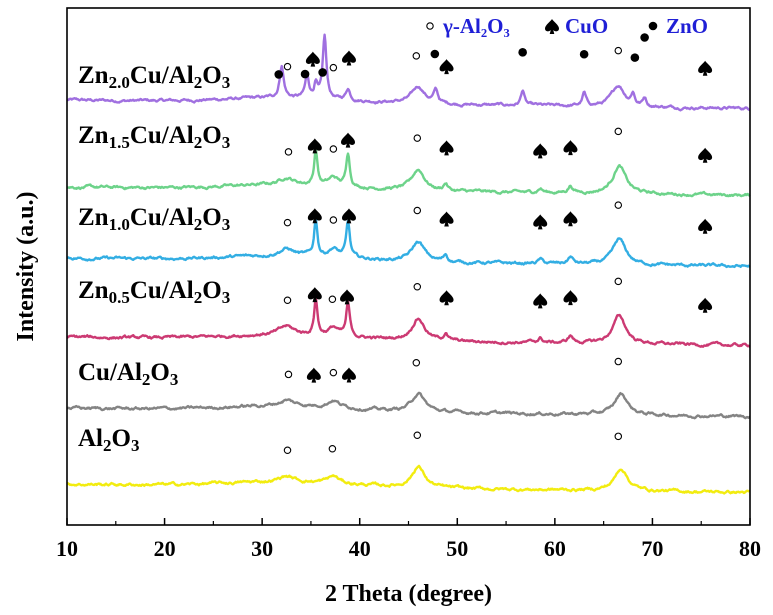 Image resolution: width=773 pixels, height=615 pixels. I want to click on legend-label-1: γ-Al₂O₃, so click(476, 26).